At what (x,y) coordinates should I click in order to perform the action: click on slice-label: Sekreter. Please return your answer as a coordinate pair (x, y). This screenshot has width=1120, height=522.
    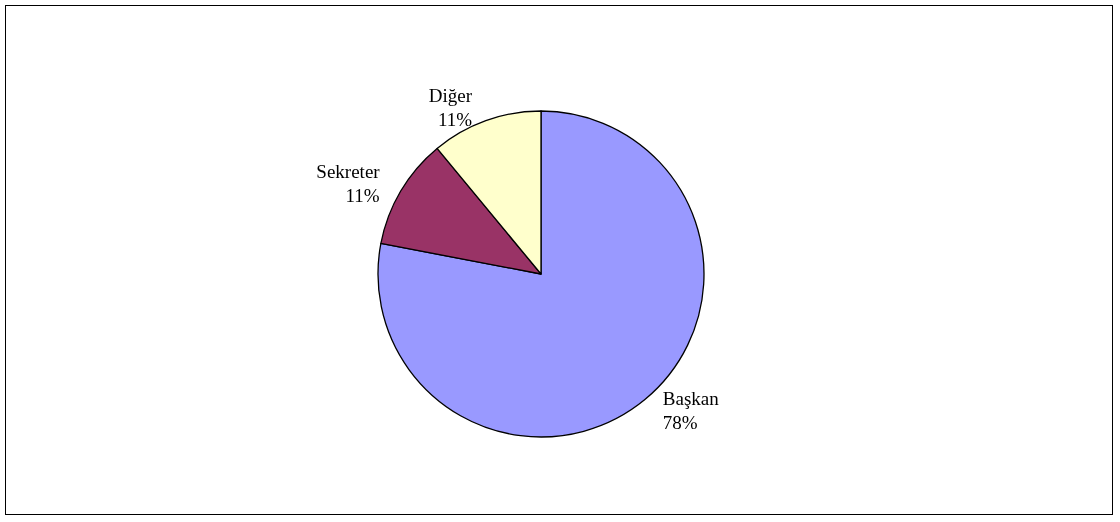
    Looking at the image, I should click on (348, 172).